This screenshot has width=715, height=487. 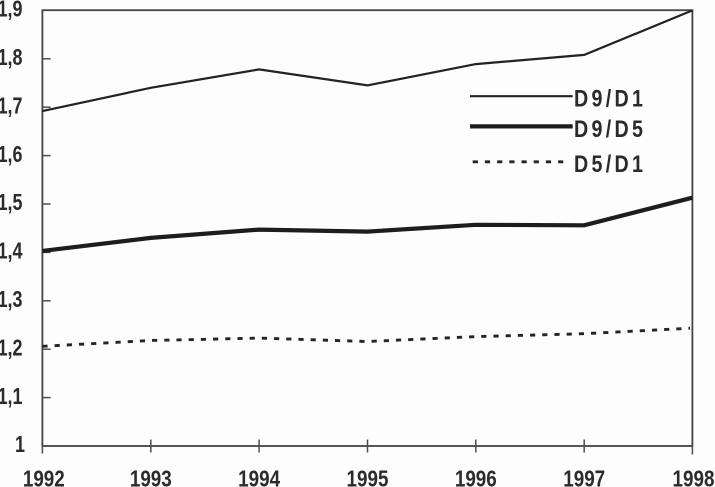 What do you see at coordinates (44, 477) in the screenshot?
I see `svg-text: 1992` at bounding box center [44, 477].